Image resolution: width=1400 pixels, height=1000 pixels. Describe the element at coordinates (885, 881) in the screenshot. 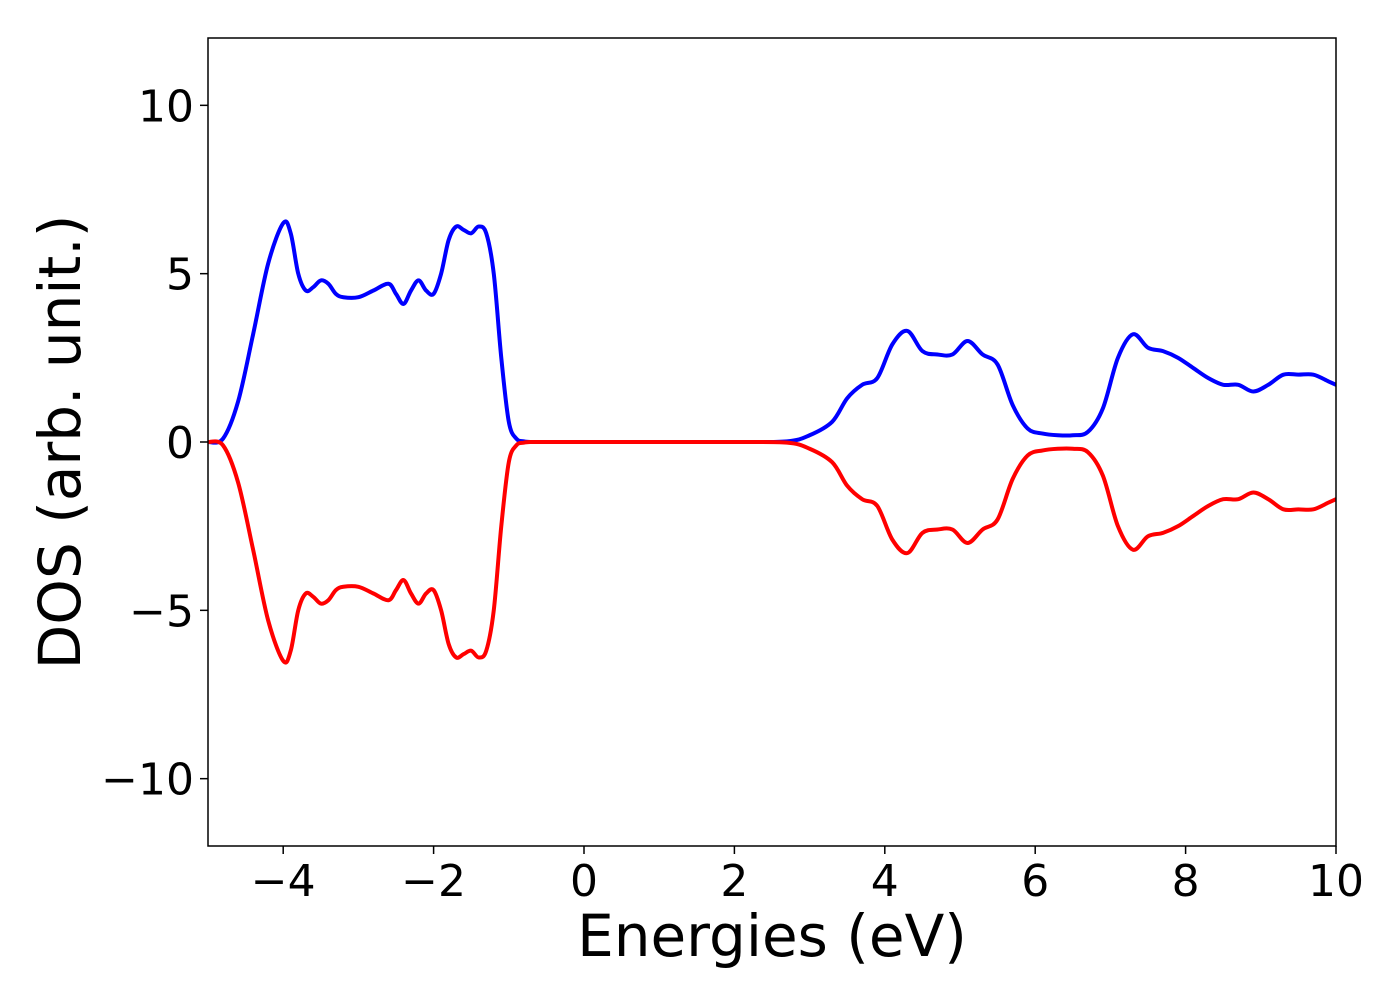

I see `x-tick-label: 4` at that location.